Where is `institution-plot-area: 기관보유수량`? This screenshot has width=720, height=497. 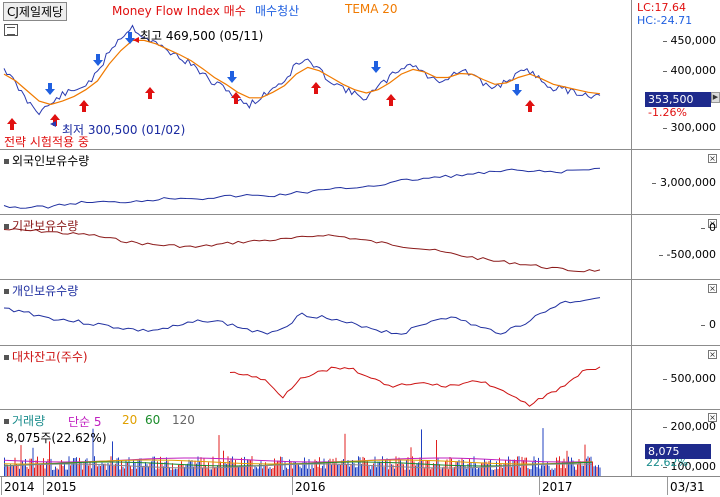
institution-plot-area: 기관보유수량 is located at coordinates (316, 247).